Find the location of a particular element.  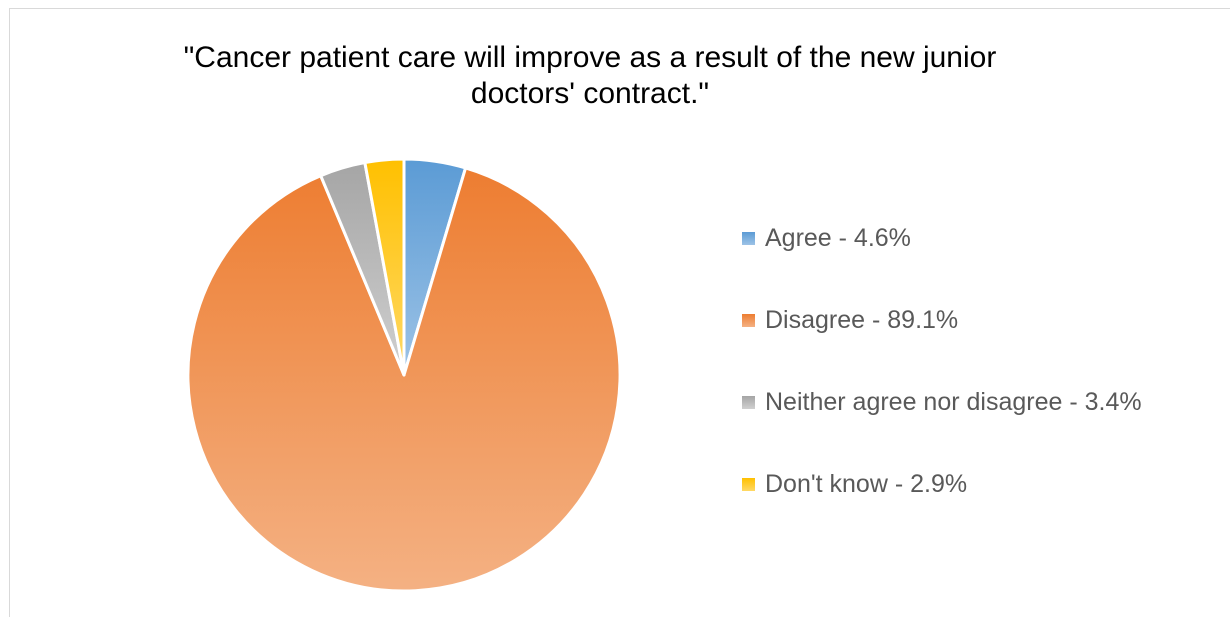

legend-label: Don't know - 2.9% is located at coordinates (866, 483).